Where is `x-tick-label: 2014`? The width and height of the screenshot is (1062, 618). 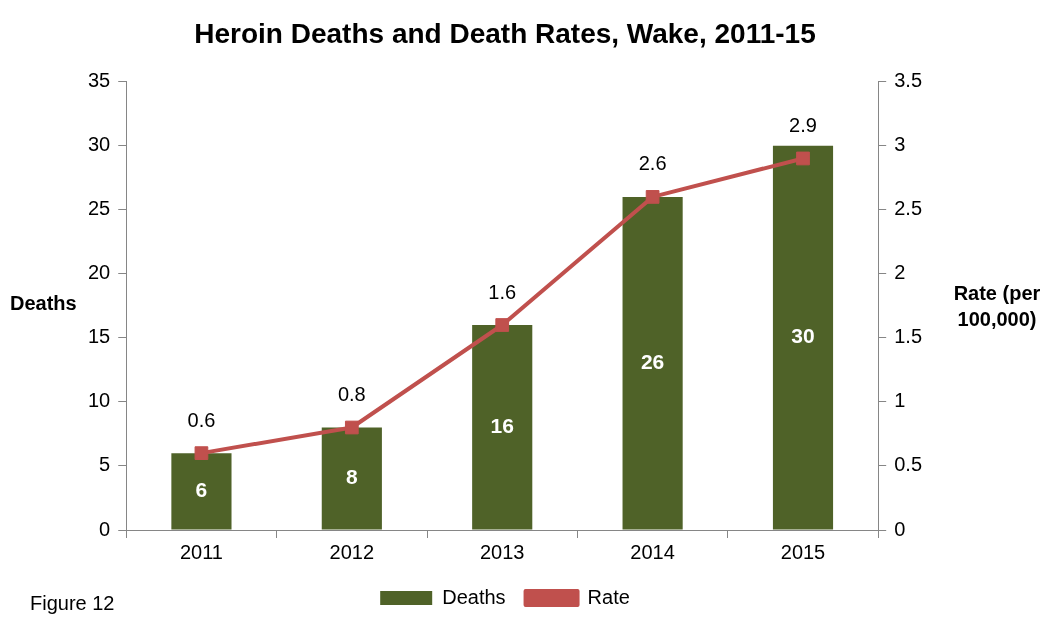
x-tick-label: 2014 is located at coordinates (652, 551).